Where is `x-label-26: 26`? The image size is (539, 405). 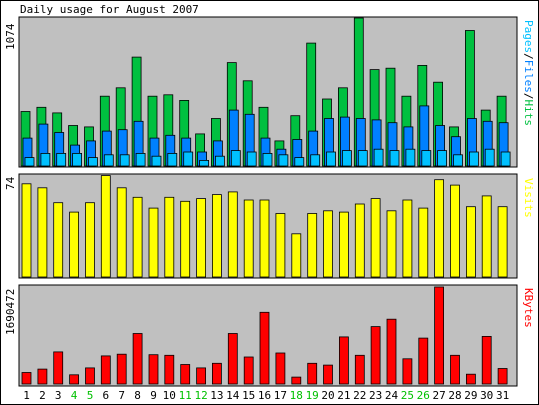
x-label-26: 26 is located at coordinates (423, 395).